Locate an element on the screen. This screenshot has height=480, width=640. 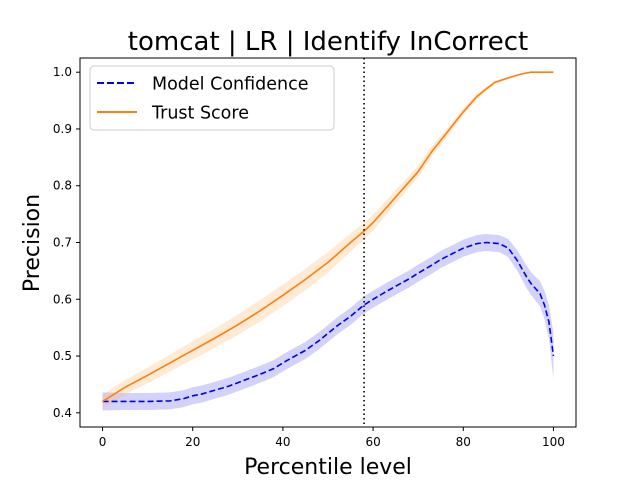
y-tick-label: 1.0 is located at coordinates (62, 72).